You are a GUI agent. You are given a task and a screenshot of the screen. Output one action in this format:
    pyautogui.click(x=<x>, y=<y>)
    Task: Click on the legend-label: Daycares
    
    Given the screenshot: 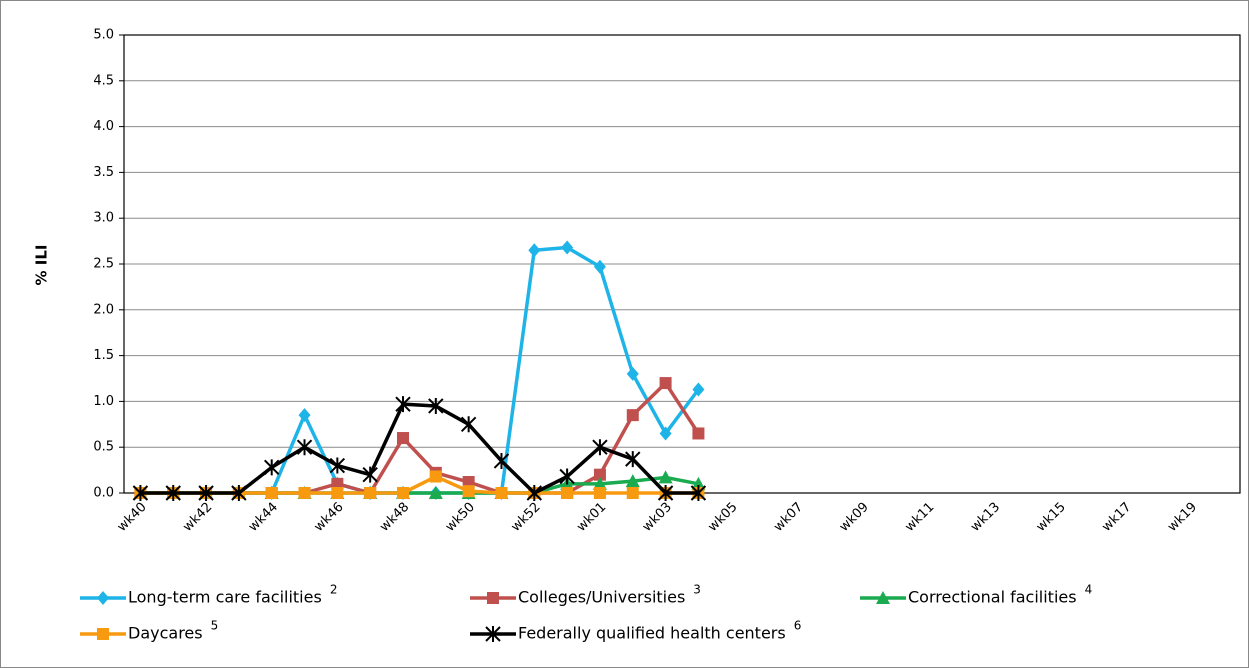 What is the action you would take?
    pyautogui.click(x=165, y=633)
    